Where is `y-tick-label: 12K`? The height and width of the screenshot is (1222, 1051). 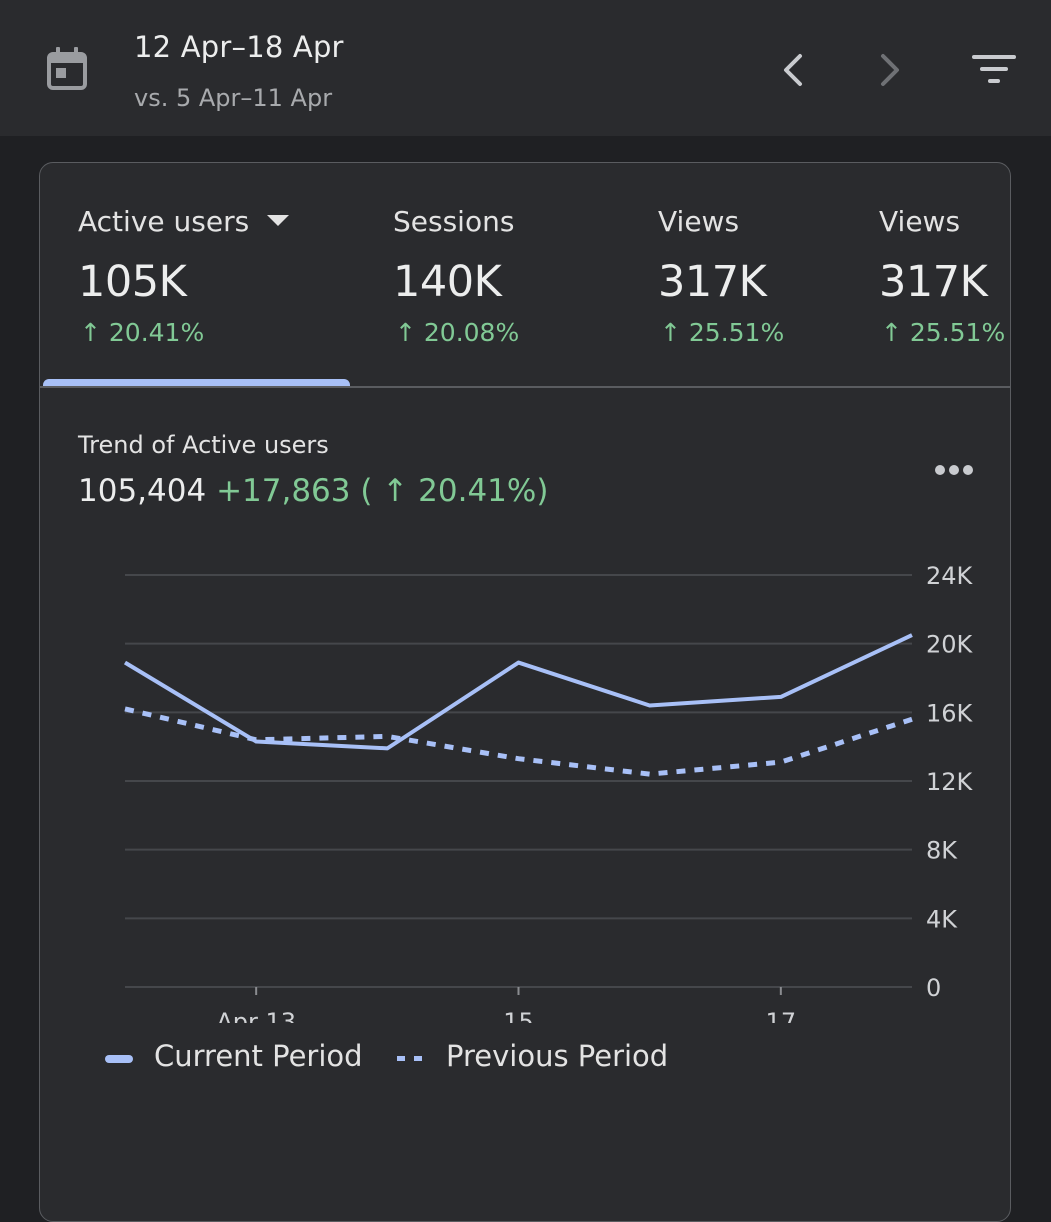 y-tick-label: 12K is located at coordinates (950, 782).